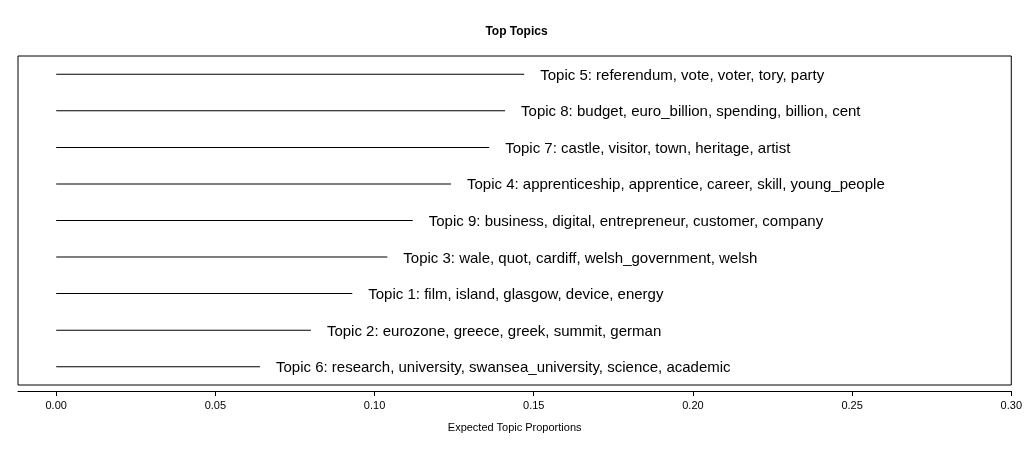 The height and width of the screenshot is (465, 1033). I want to click on y-tick-label: Topic 6: research, university, swansea_university, science, academic, so click(503, 367).